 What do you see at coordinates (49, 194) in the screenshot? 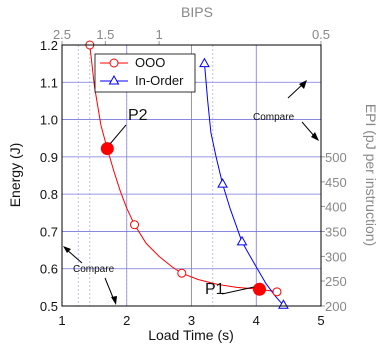
I see `y-tick-label: 0.8` at bounding box center [49, 194].